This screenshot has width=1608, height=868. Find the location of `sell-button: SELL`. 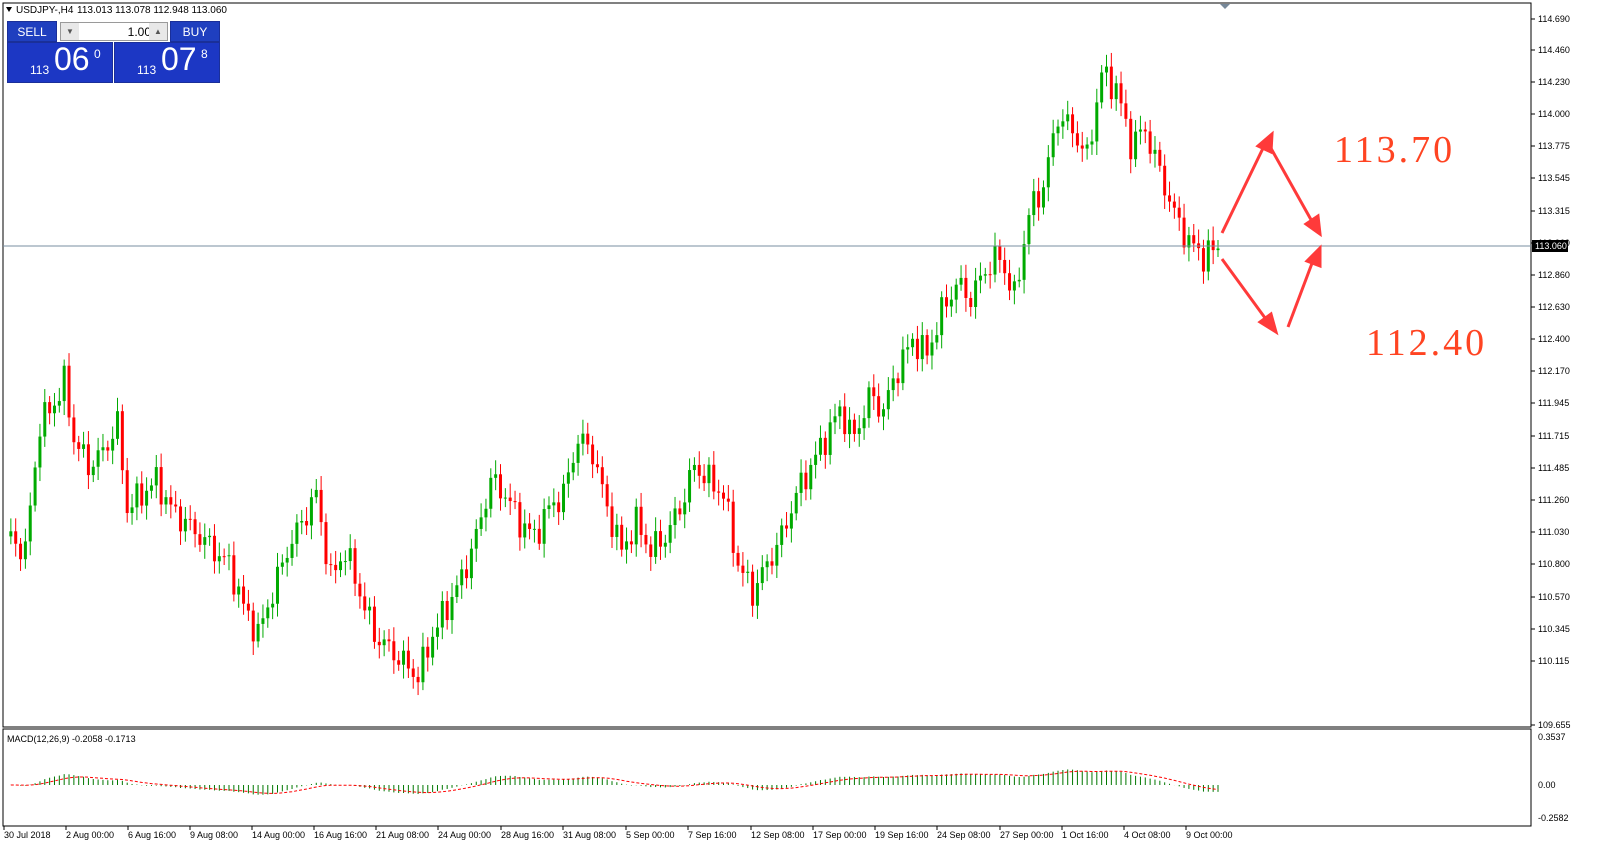

sell-button: SELL is located at coordinates (32, 31).